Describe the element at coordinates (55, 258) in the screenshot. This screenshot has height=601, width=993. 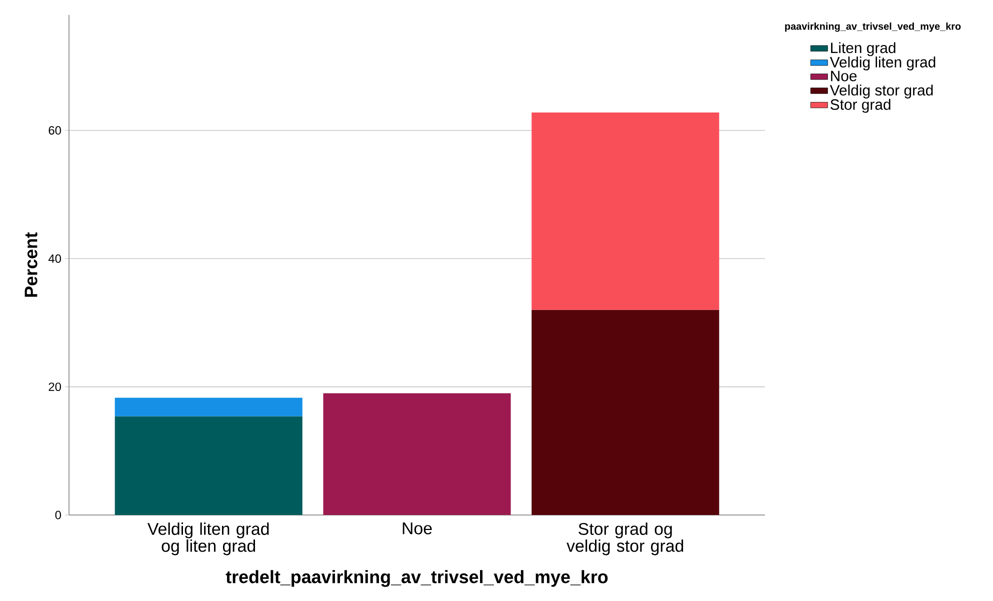
I see `y-tick-label: 40` at that location.